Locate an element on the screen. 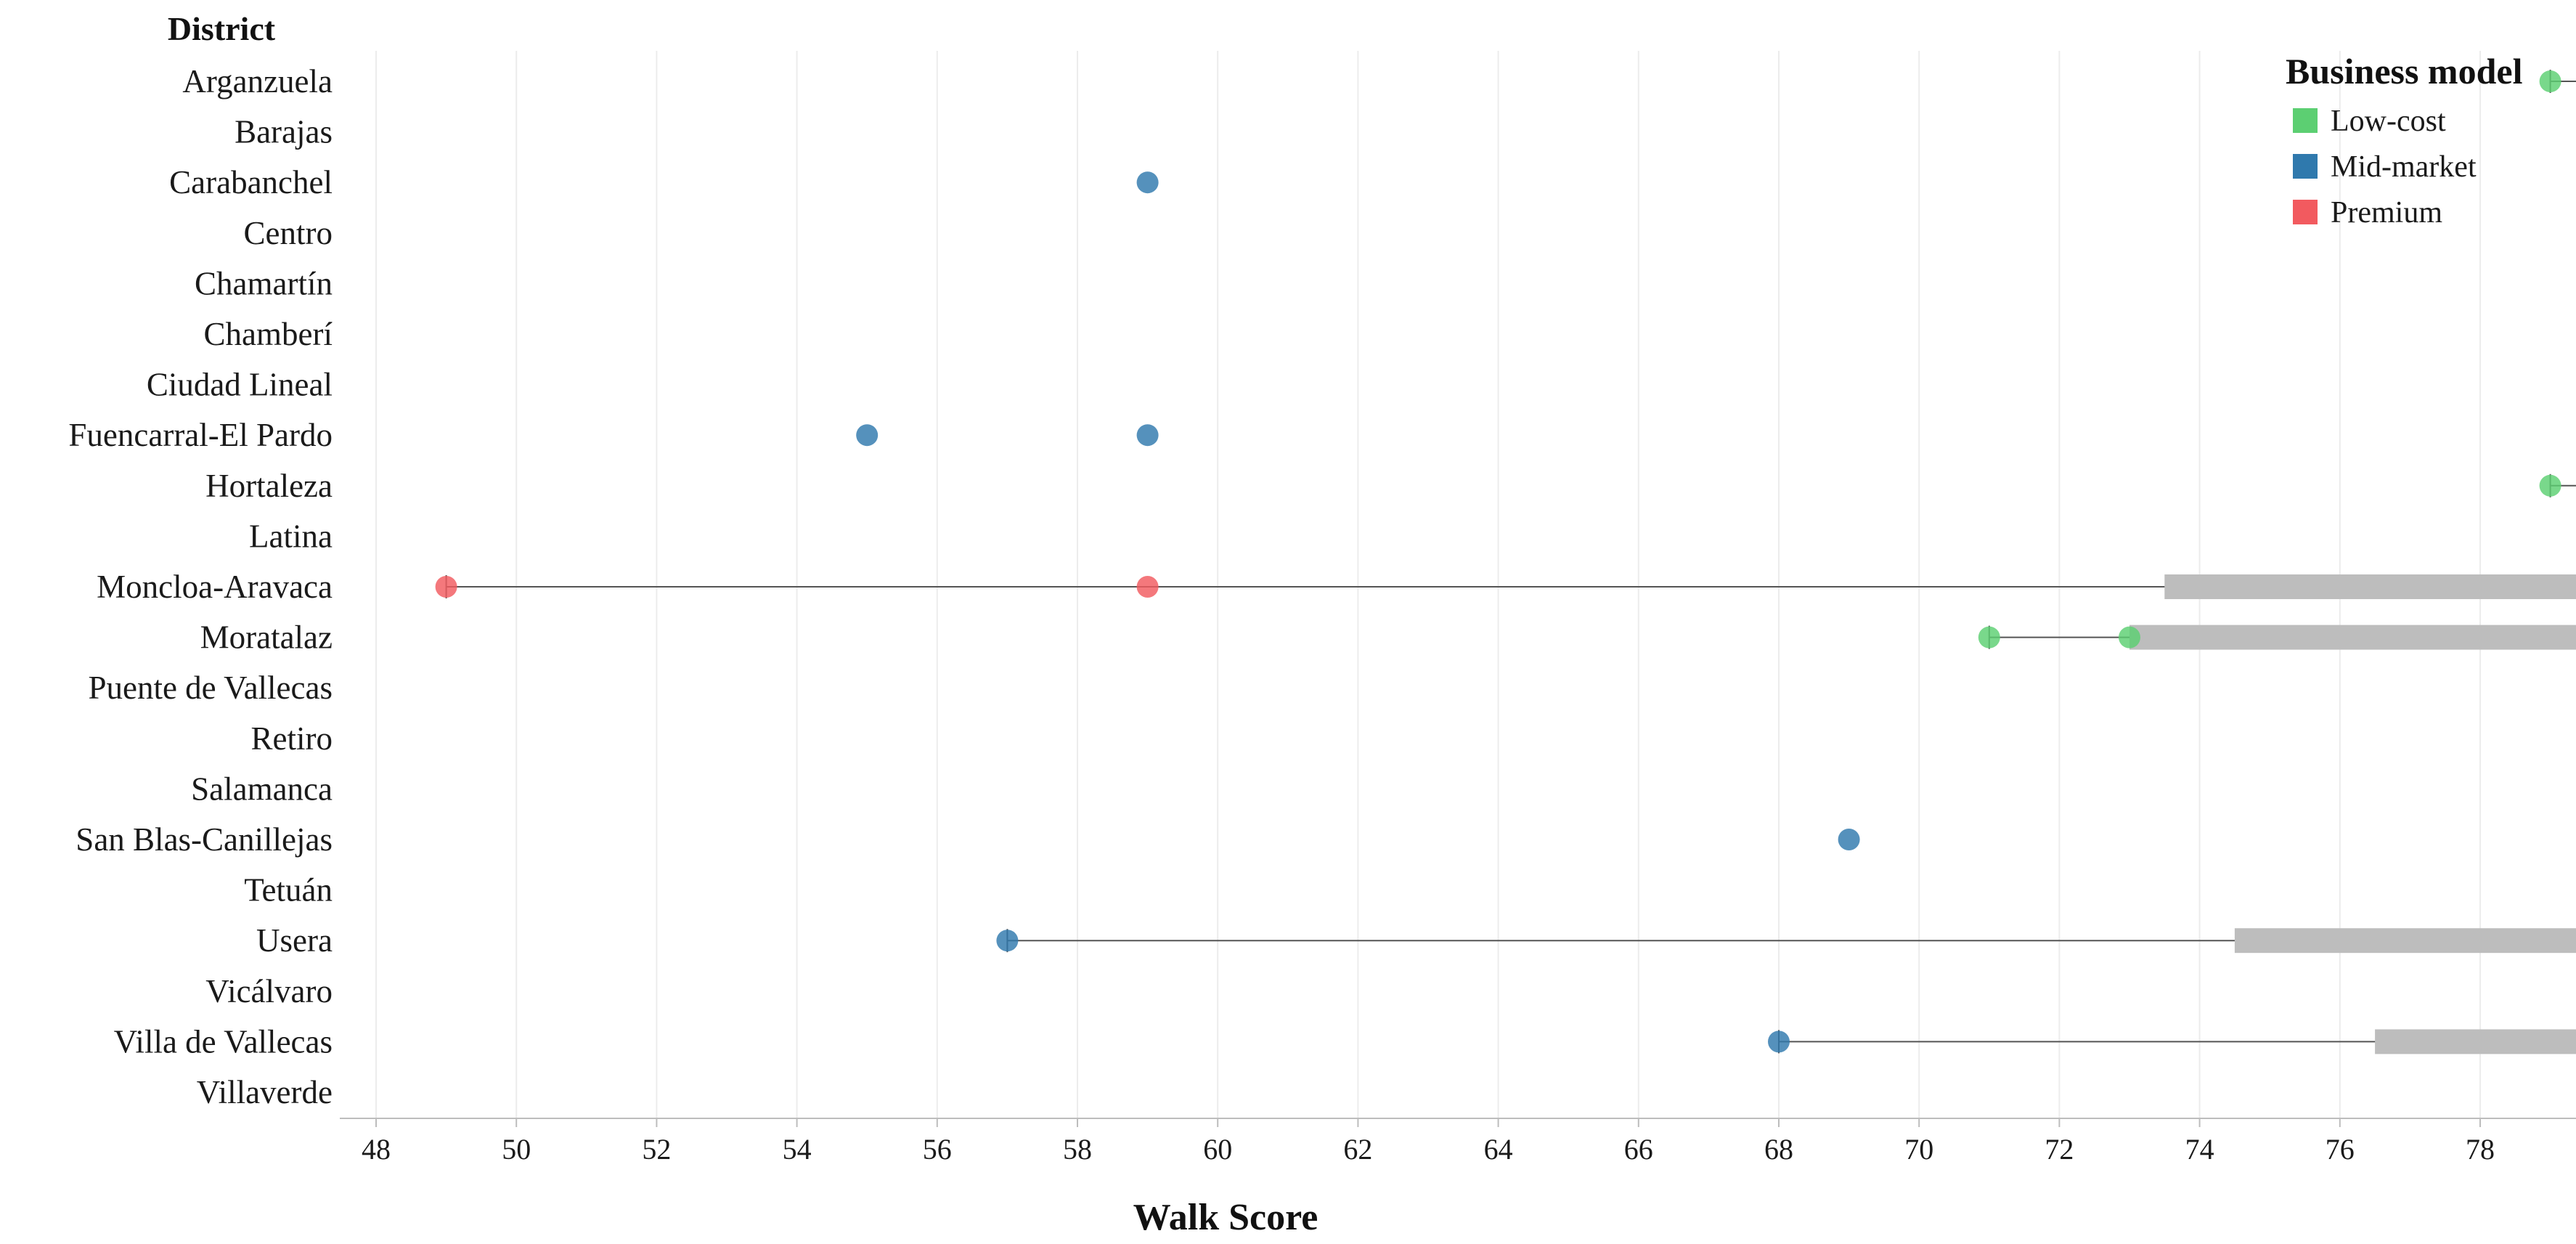 This screenshot has height=1244, width=2576. tick-label: 68 is located at coordinates (1778, 1149).